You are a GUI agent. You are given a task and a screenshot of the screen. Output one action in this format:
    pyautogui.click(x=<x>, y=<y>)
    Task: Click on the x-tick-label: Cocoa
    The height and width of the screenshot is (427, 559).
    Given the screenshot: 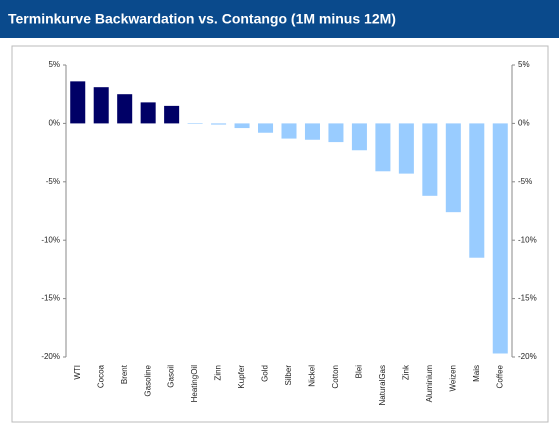 What is the action you would take?
    pyautogui.click(x=100, y=376)
    